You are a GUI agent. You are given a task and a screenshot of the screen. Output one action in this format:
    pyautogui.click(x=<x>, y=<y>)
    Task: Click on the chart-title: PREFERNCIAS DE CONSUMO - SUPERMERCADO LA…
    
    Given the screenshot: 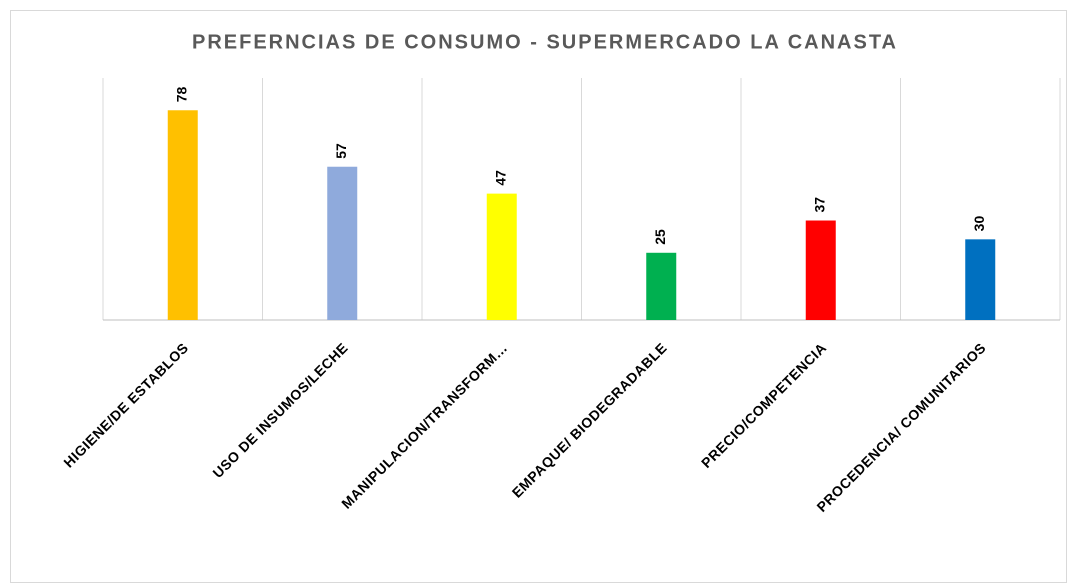 What is the action you would take?
    pyautogui.click(x=545, y=42)
    